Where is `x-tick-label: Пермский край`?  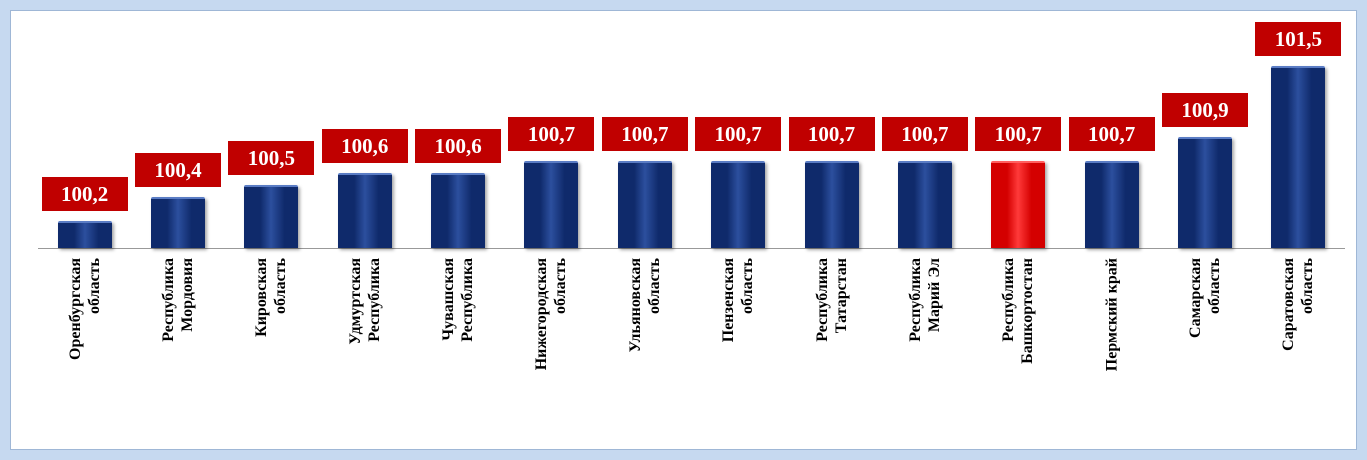
x-tick-label: Пермский край is located at coordinates (1112, 315).